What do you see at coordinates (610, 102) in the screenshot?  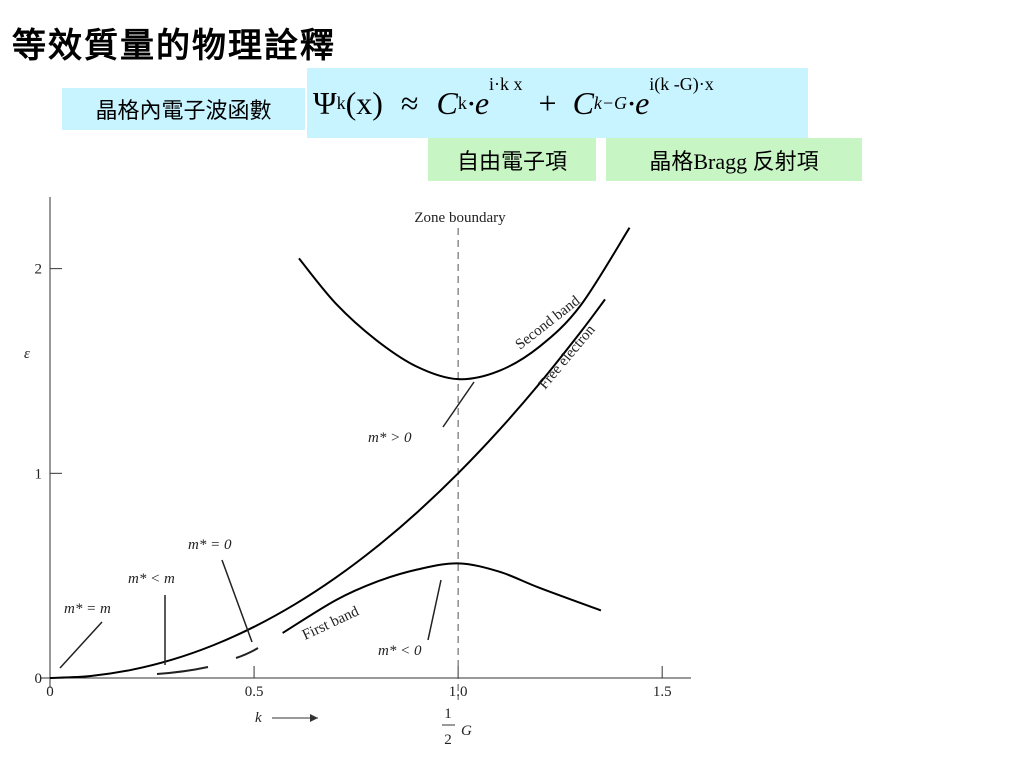 I see `formula-part: k−G` at bounding box center [610, 102].